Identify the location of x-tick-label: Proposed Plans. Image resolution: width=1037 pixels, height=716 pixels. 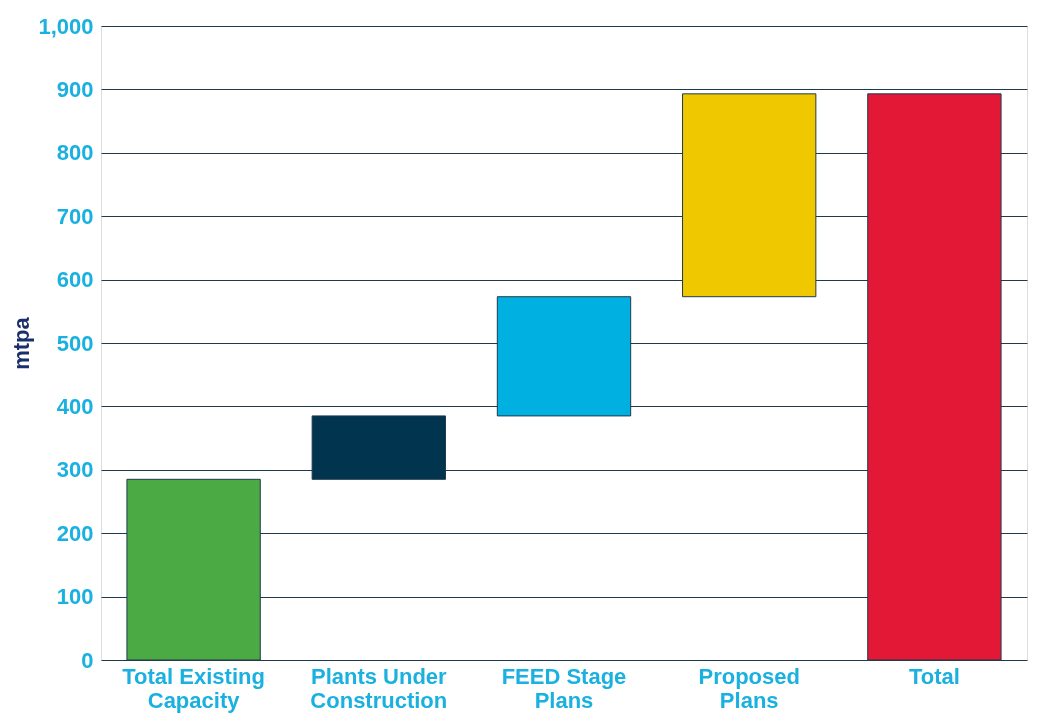
(749, 688).